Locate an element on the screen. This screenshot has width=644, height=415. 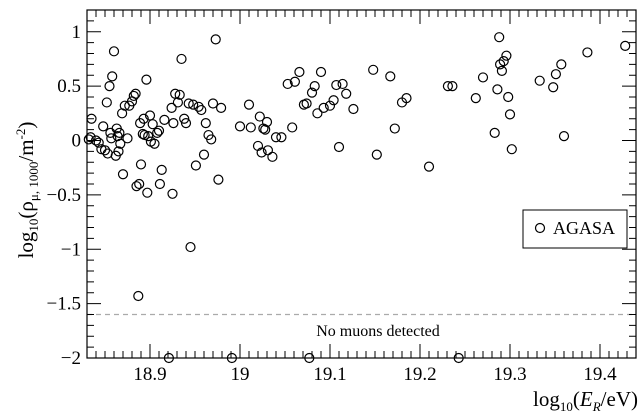
x-title-open: ( is located at coordinates (576, 399).